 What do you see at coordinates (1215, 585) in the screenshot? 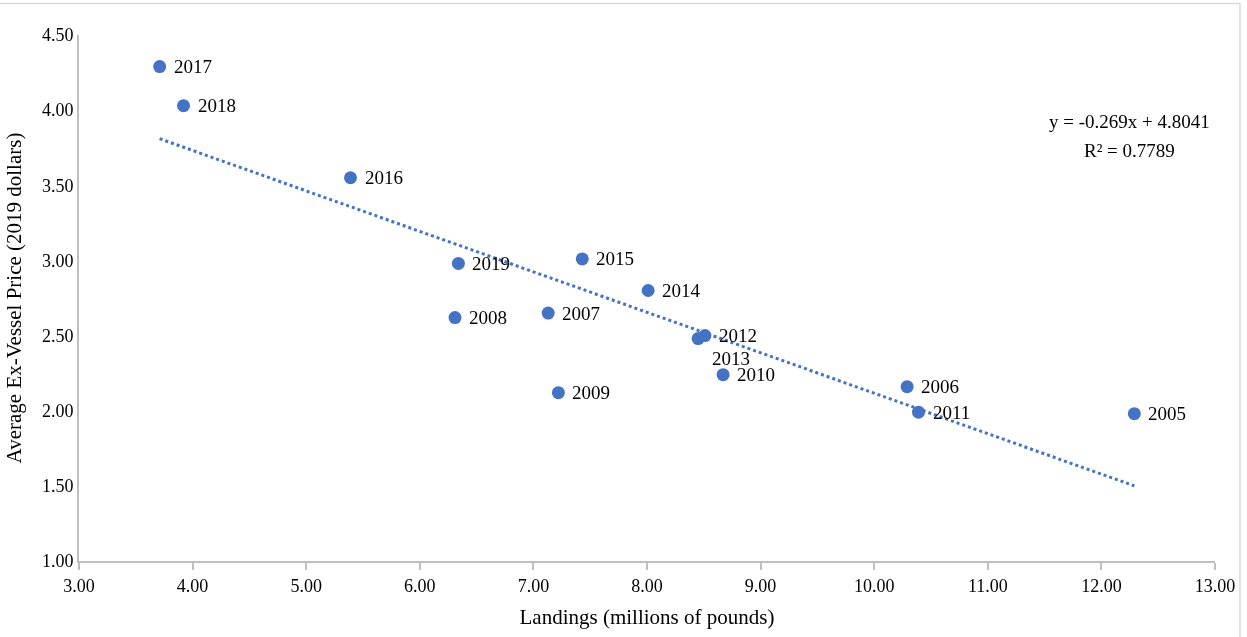
I see `x-tick-label: 13.00` at bounding box center [1215, 585].